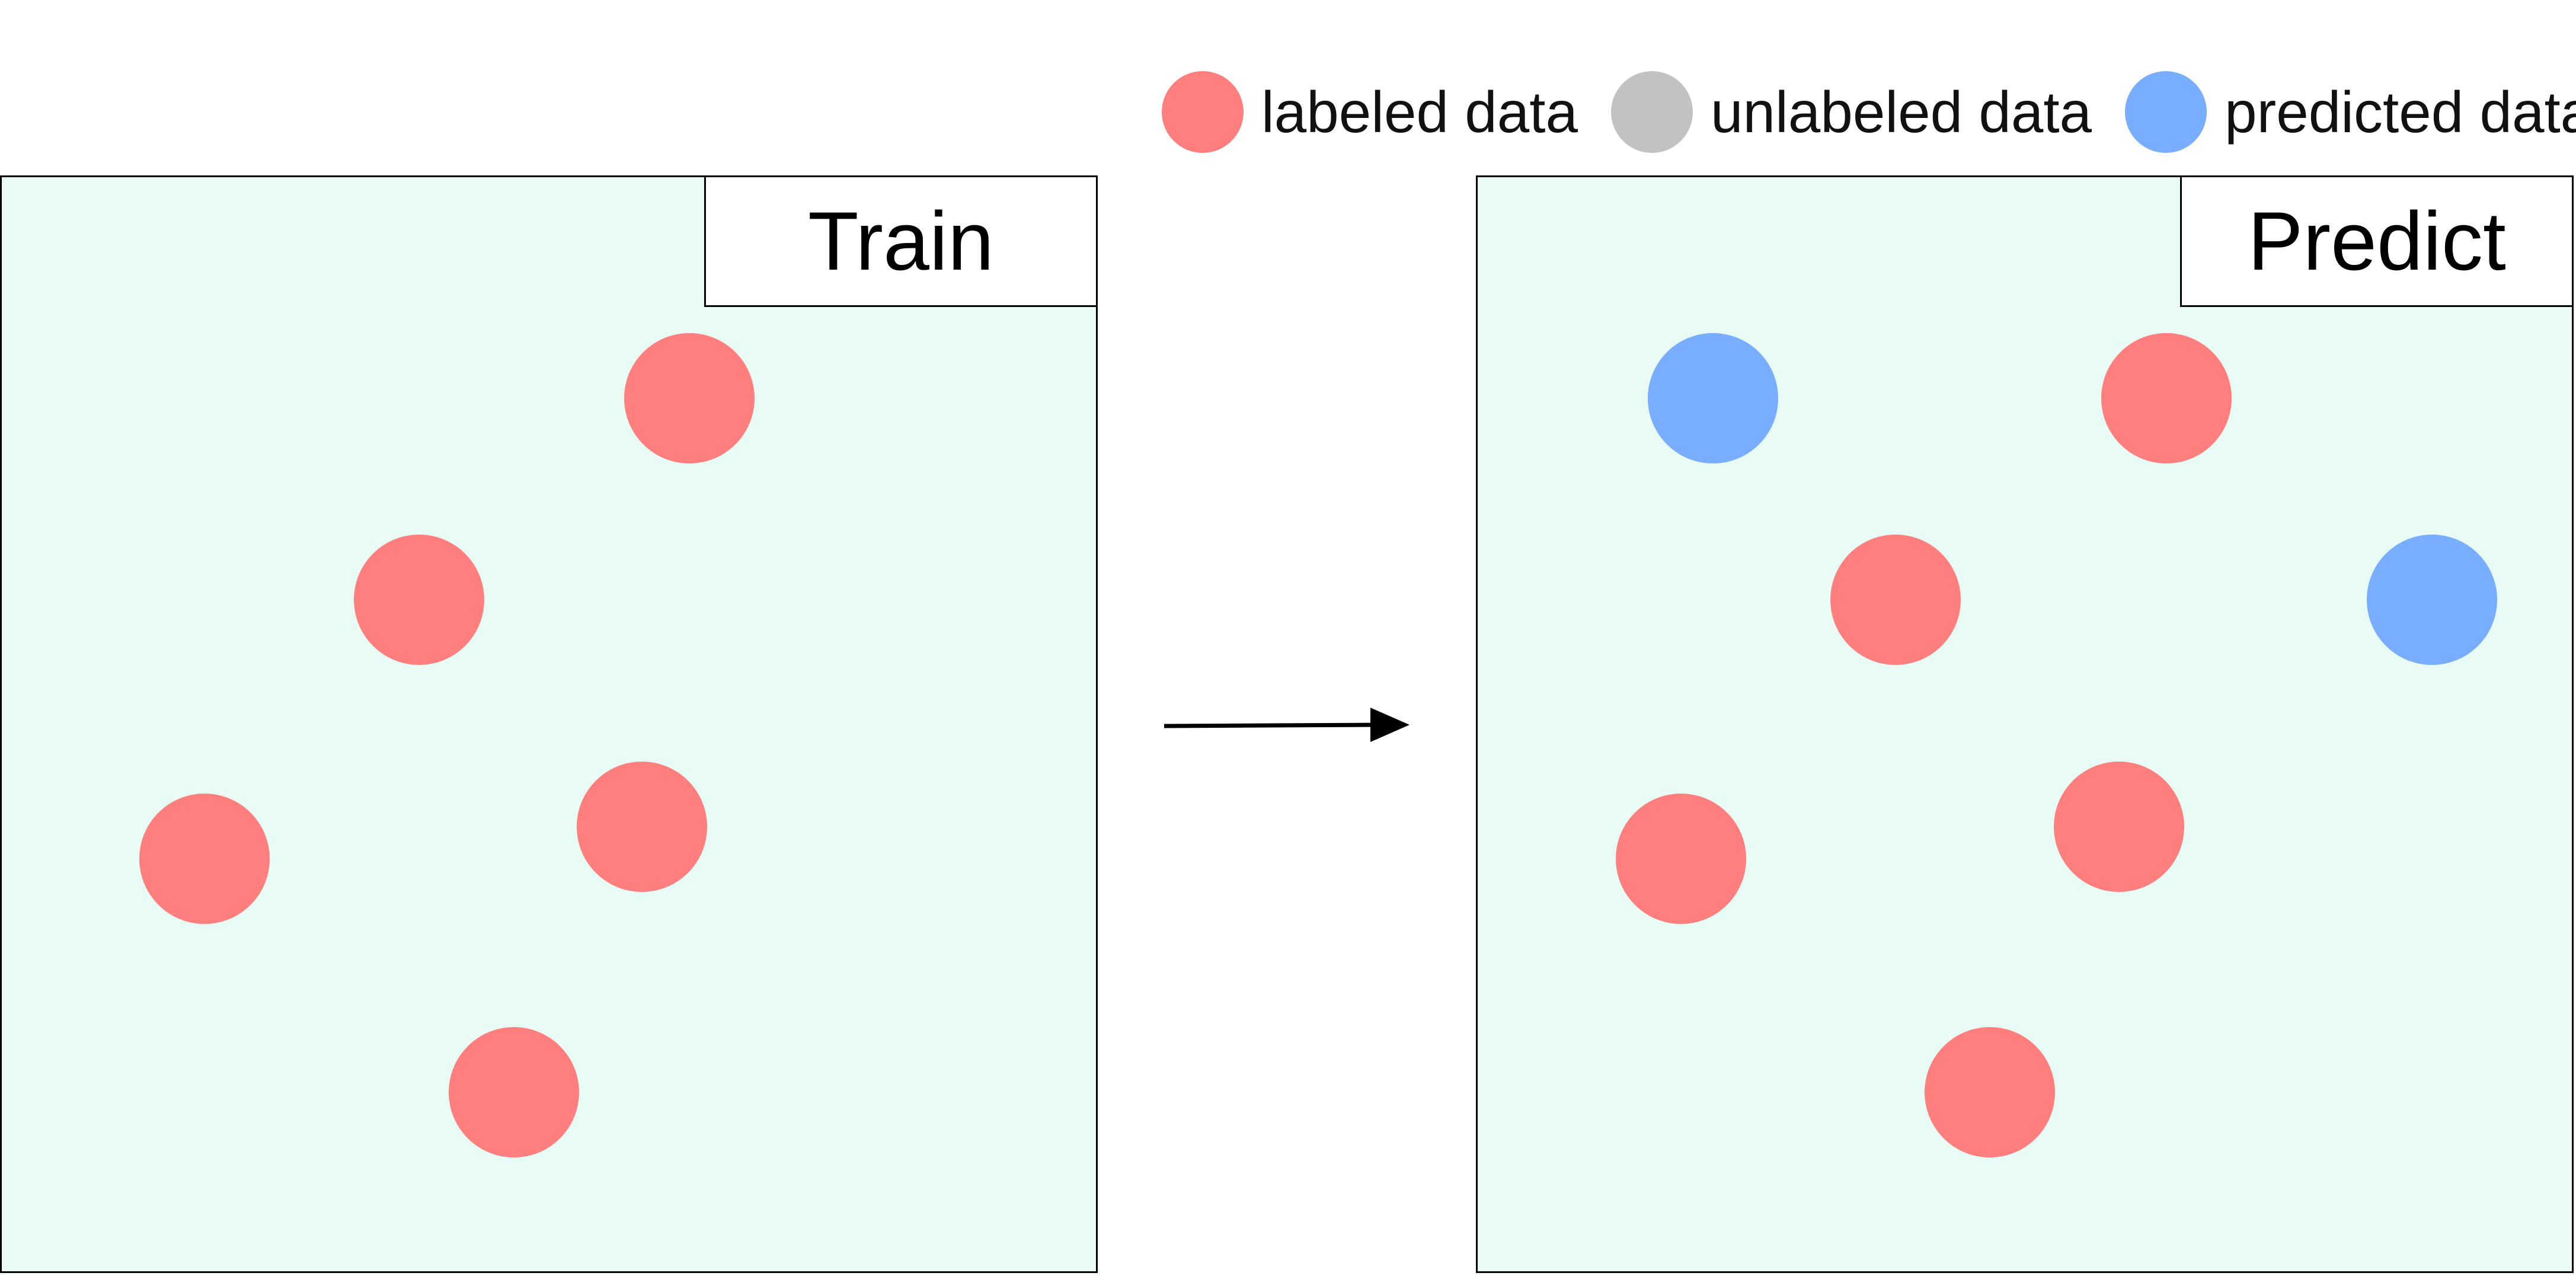  I want to click on legend-swatch-unlabeled, so click(1652, 112).